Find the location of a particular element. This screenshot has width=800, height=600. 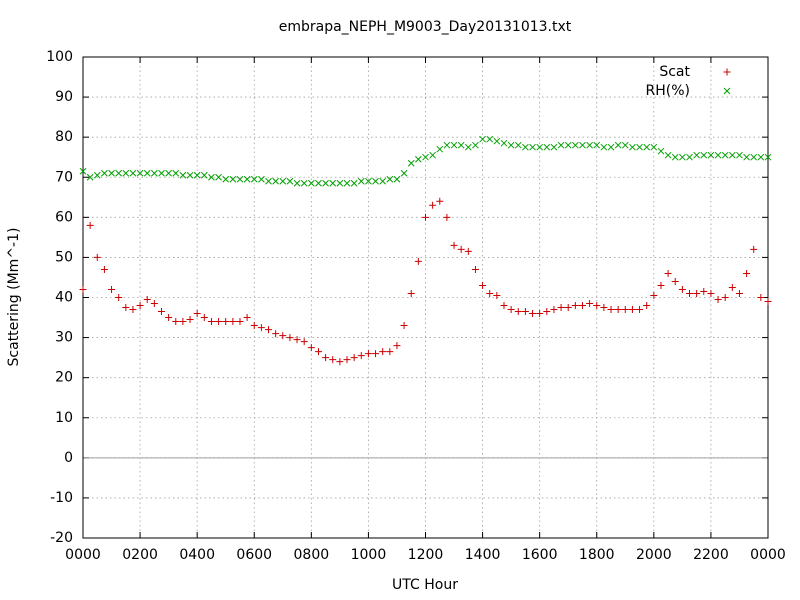

x-tick-label: 0400 is located at coordinates (197, 555).